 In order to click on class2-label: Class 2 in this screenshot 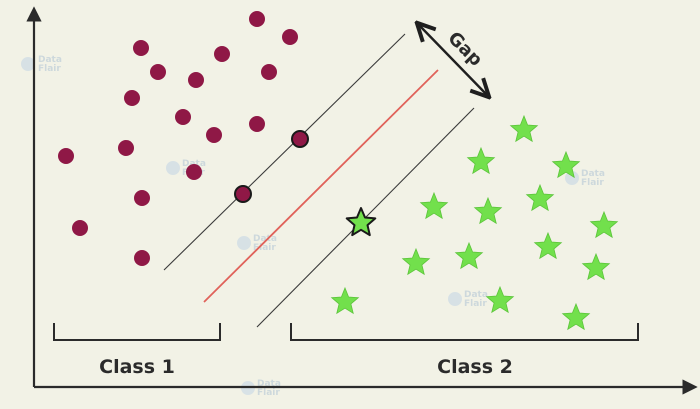, I will do `click(475, 367)`.